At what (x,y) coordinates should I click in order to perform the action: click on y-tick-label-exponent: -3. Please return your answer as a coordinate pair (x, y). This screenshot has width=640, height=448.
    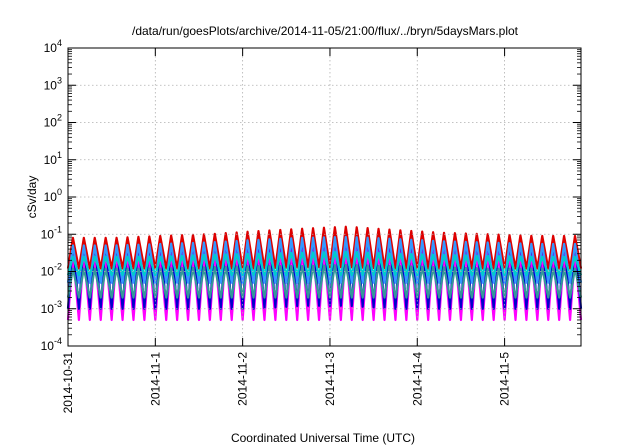
    Looking at the image, I should click on (58, 304).